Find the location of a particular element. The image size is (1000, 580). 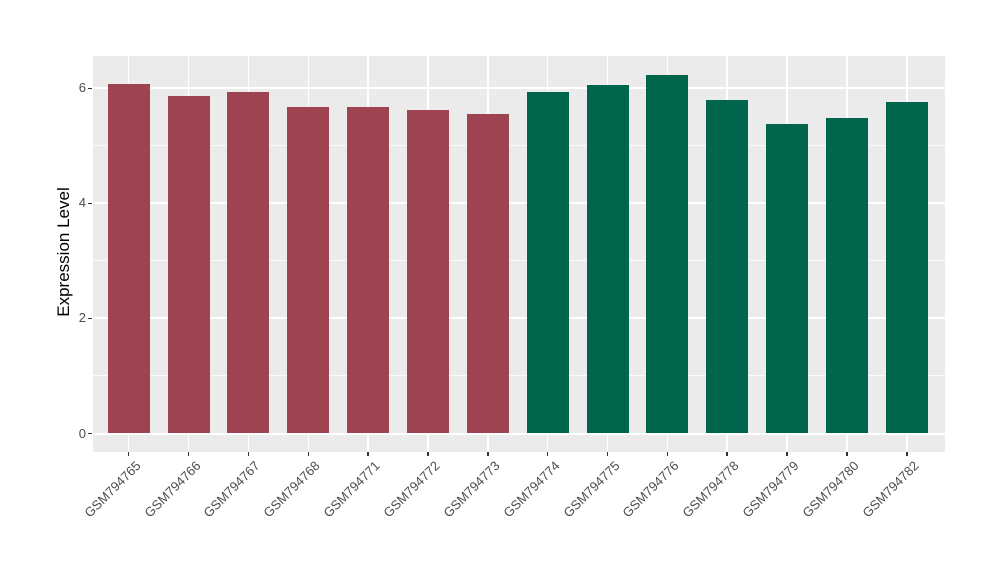

minor-gridline-y1 is located at coordinates (519, 376).